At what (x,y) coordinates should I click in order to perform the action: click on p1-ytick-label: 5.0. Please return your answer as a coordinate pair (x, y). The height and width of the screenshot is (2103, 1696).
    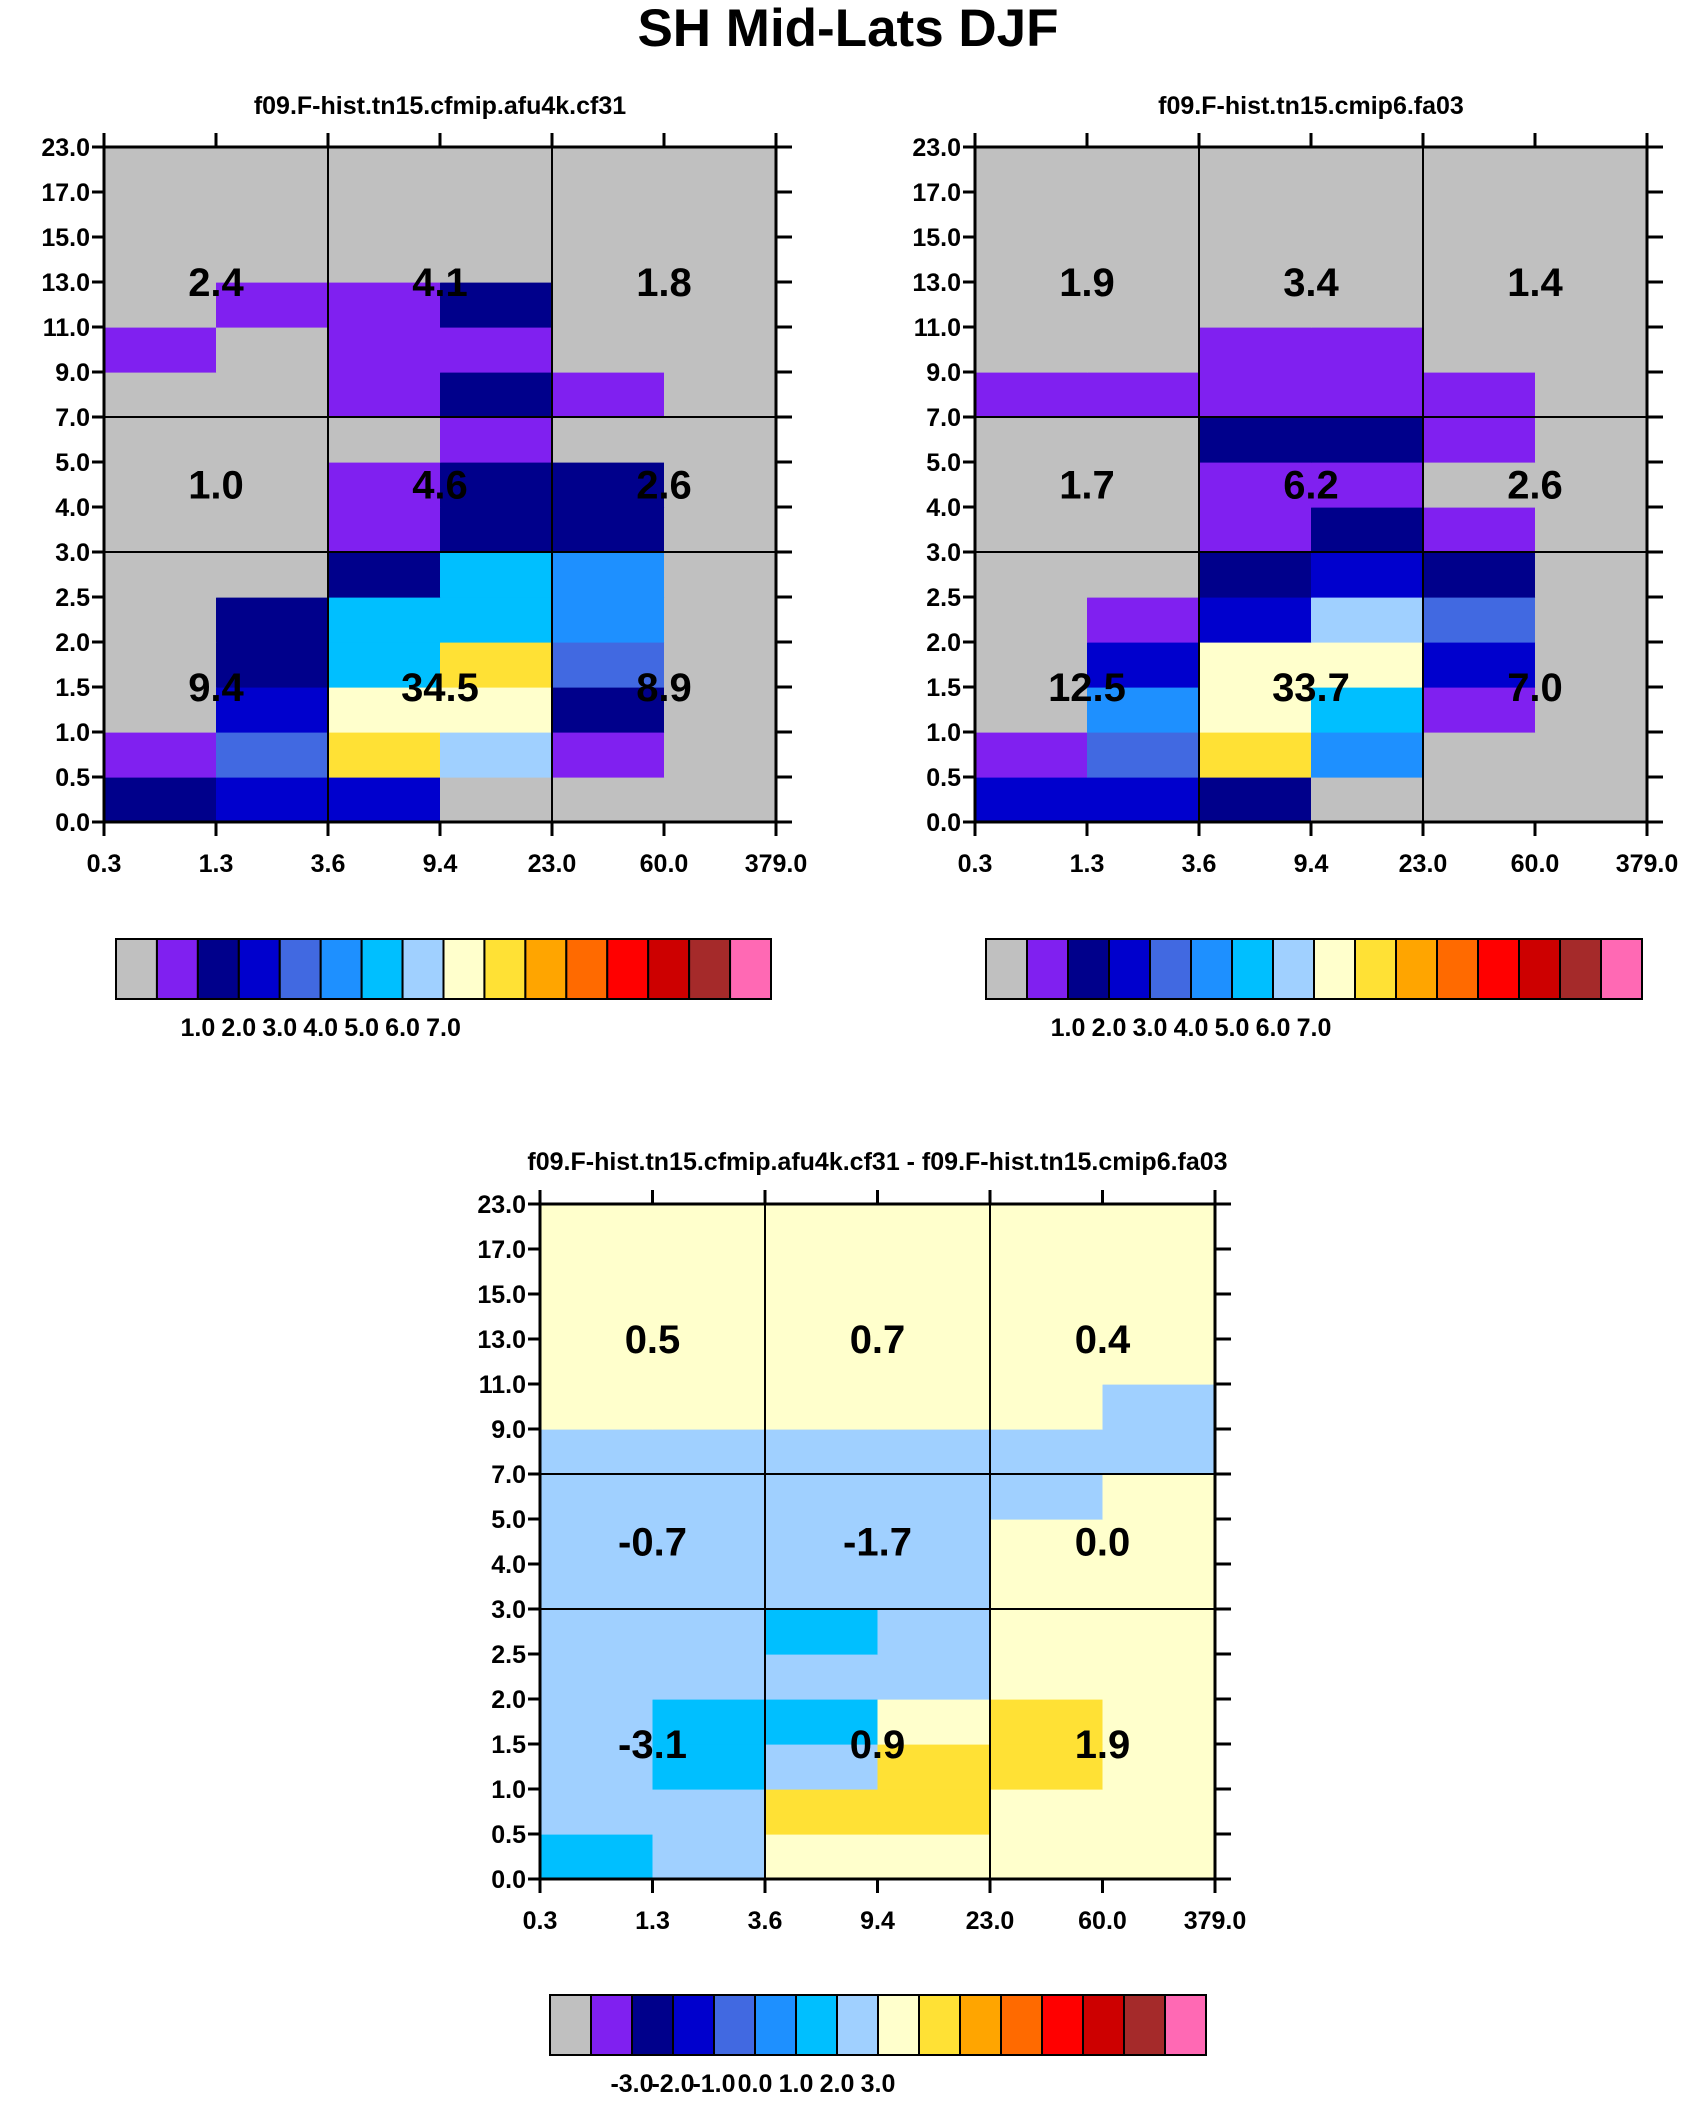
    Looking at the image, I should click on (72, 463).